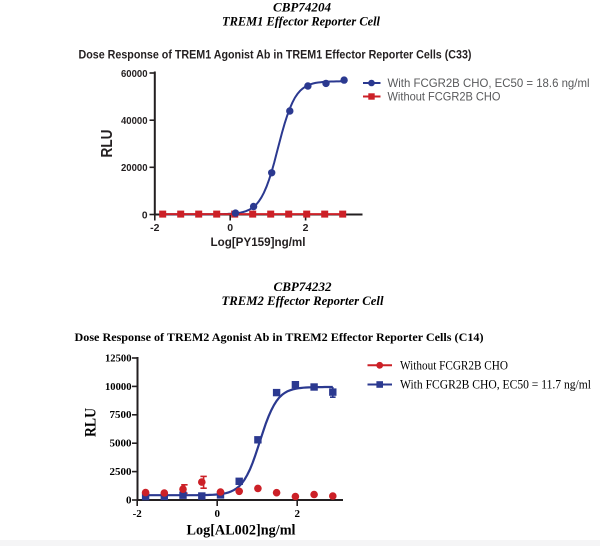 The width and height of the screenshot is (600, 551). Describe the element at coordinates (258, 242) in the screenshot. I see `svg-text: Log[PY159]ng/ml` at that location.